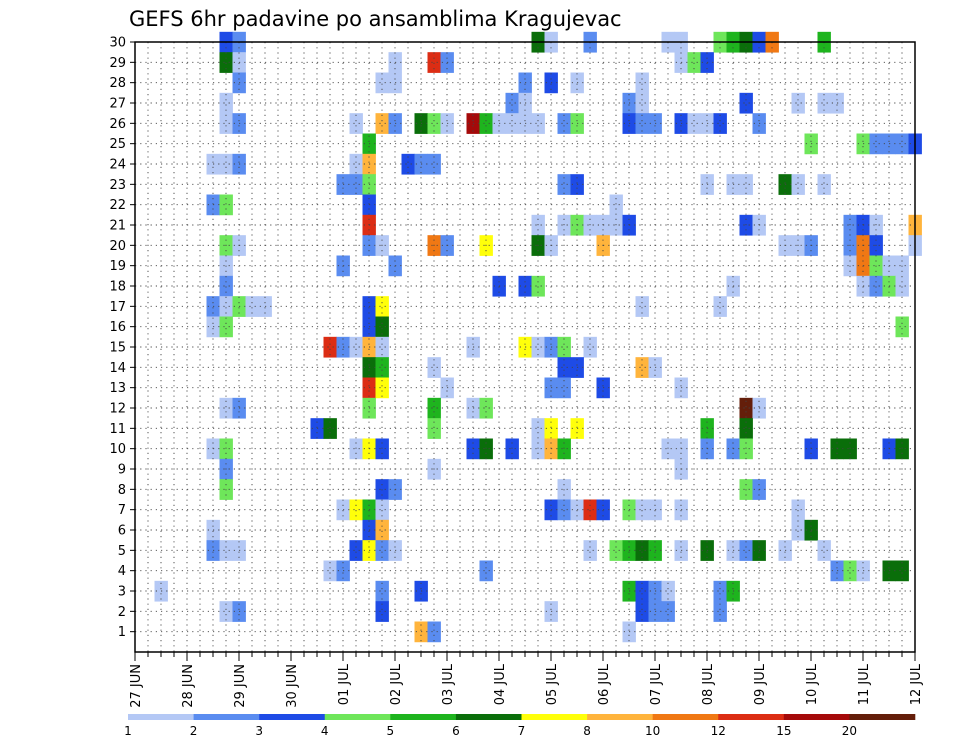  I want to click on x-tick-label: 09 JUL, so click(760, 684).